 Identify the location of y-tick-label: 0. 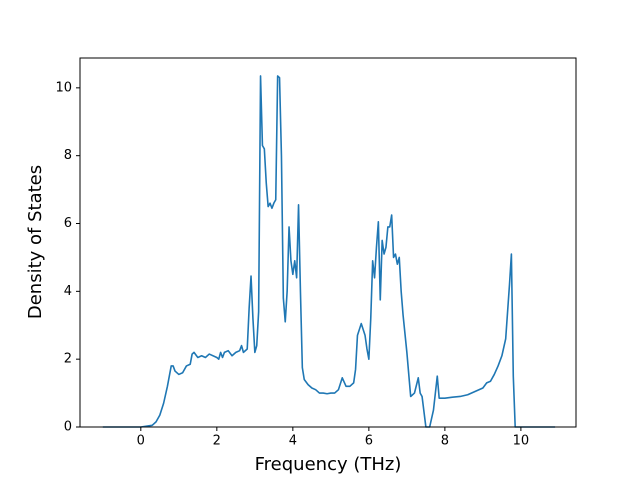
(68, 427).